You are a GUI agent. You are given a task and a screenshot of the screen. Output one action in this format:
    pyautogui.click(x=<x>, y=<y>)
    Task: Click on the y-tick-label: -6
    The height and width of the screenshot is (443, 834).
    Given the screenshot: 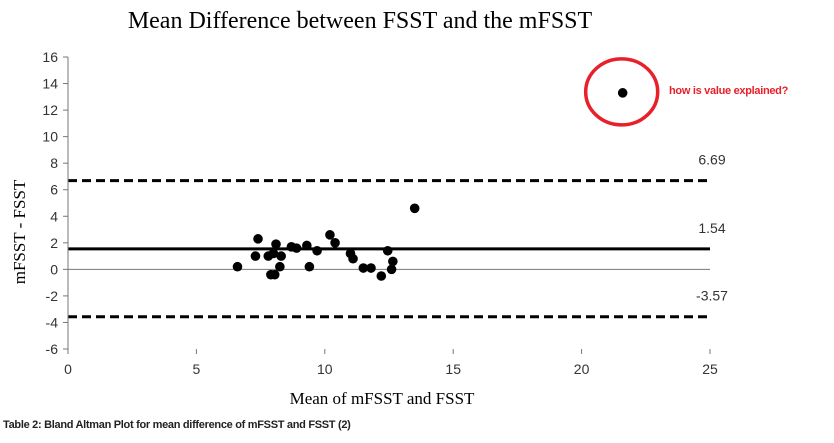 What is the action you would take?
    pyautogui.click(x=52, y=349)
    